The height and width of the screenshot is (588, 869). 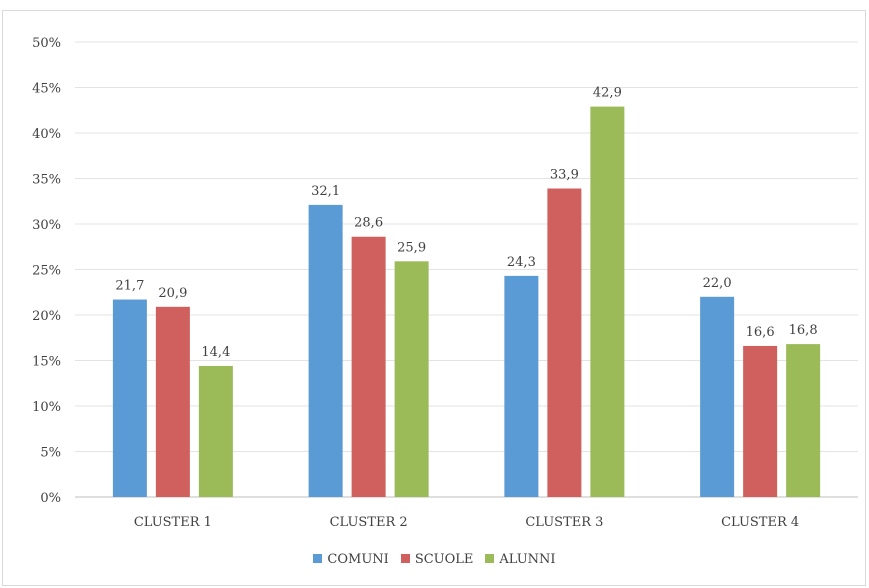 What do you see at coordinates (527, 559) in the screenshot?
I see `legend-label: ALUNNI` at bounding box center [527, 559].